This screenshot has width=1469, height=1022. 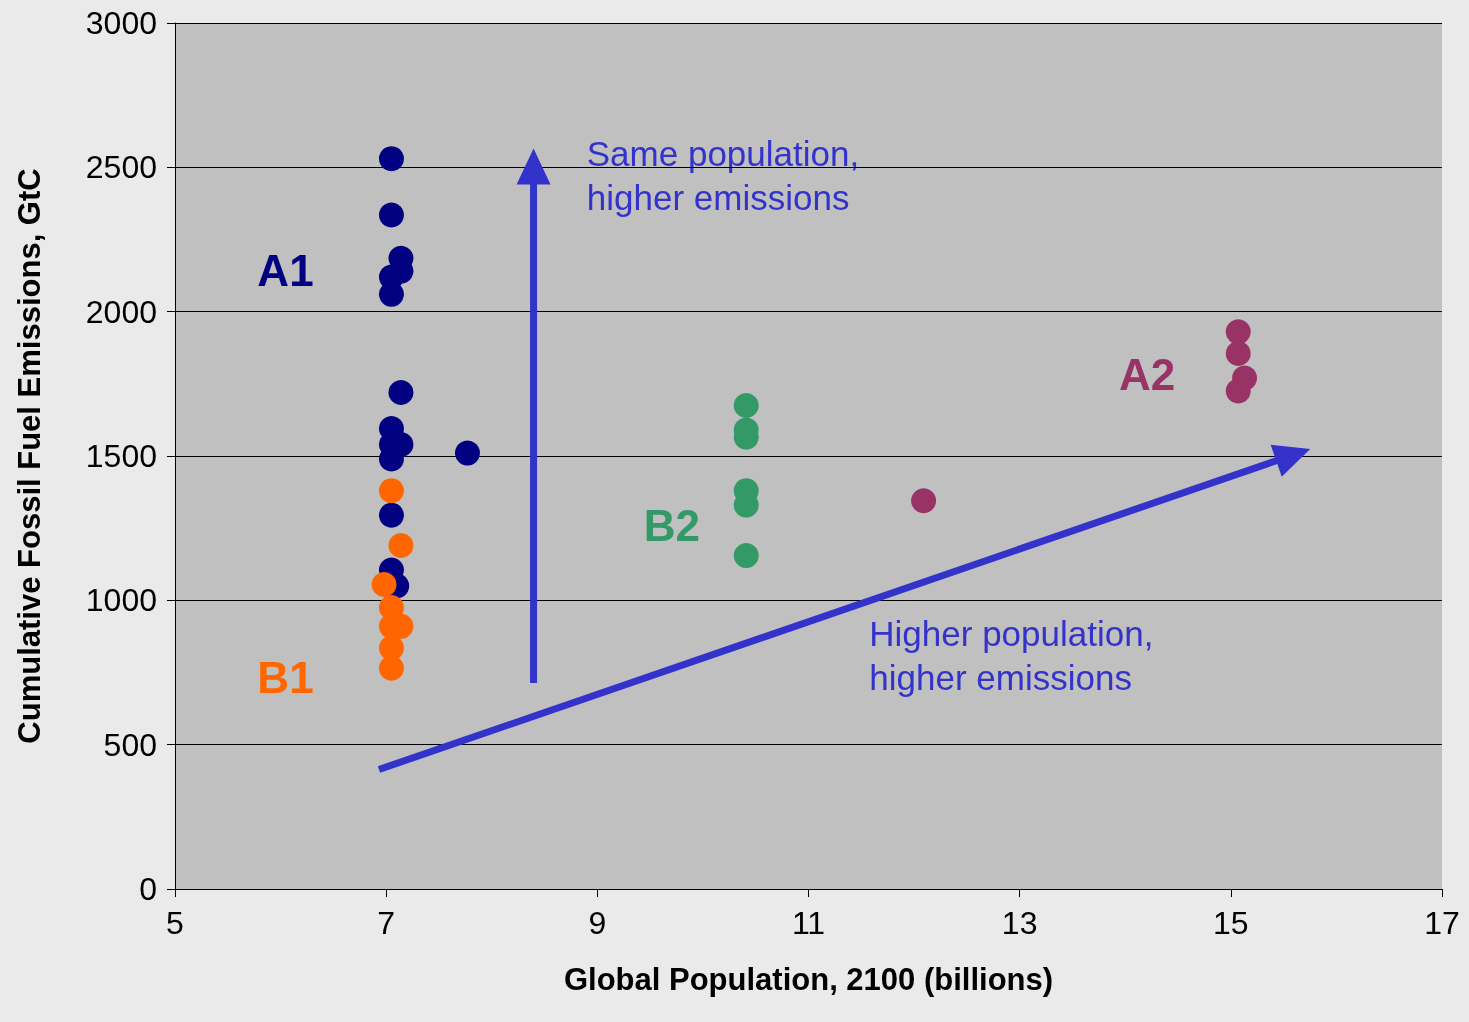 I want to click on y-tick-label: 2500, so click(x=121, y=167).